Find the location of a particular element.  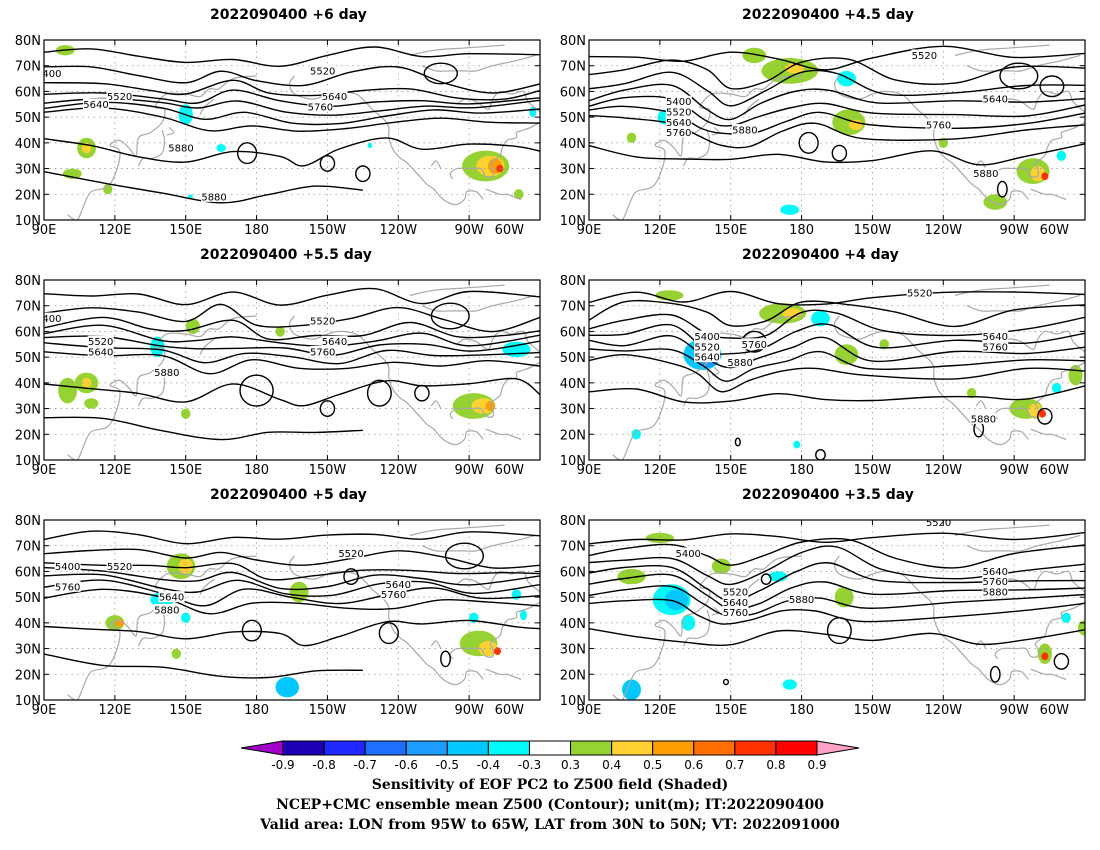

colorbar-tick-label: 0.4 is located at coordinates (611, 765).